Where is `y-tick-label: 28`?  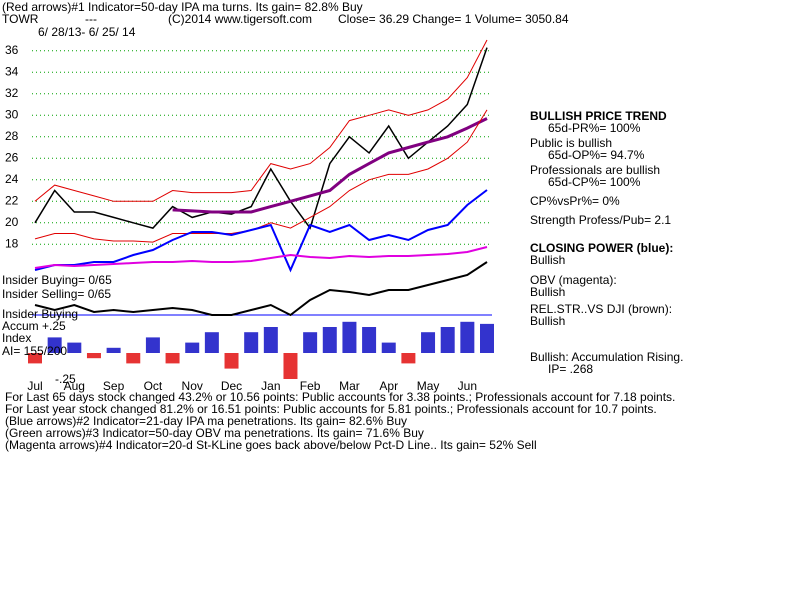 y-tick-label: 28 is located at coordinates (12, 136).